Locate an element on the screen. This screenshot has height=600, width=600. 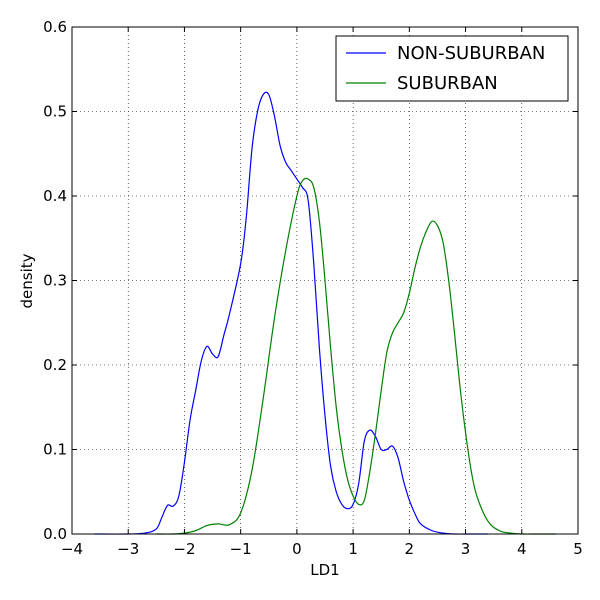
y-tick-label: 0.6 is located at coordinates (55, 27).